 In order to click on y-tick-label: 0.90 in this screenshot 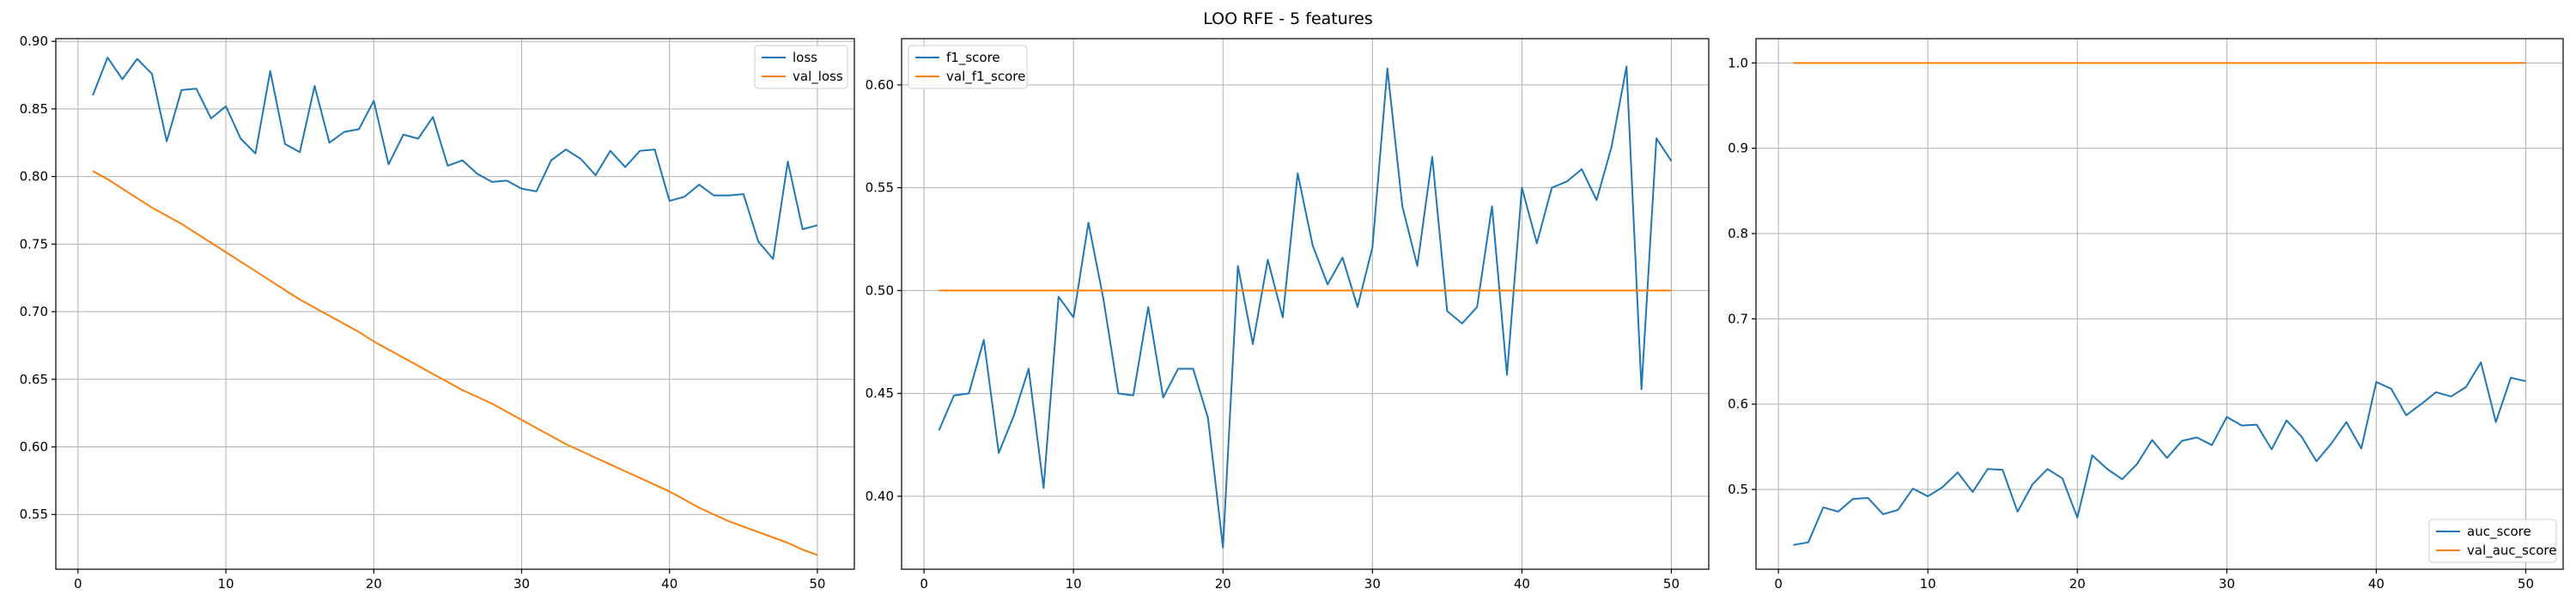, I will do `click(34, 41)`.